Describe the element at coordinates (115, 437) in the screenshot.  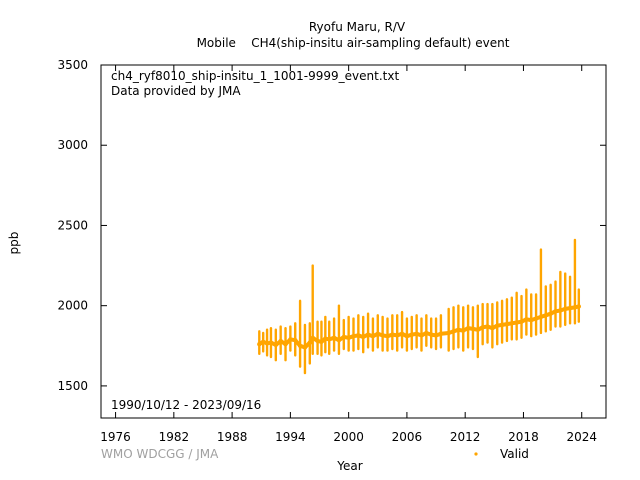
I see `x-tick-label: 1976` at that location.